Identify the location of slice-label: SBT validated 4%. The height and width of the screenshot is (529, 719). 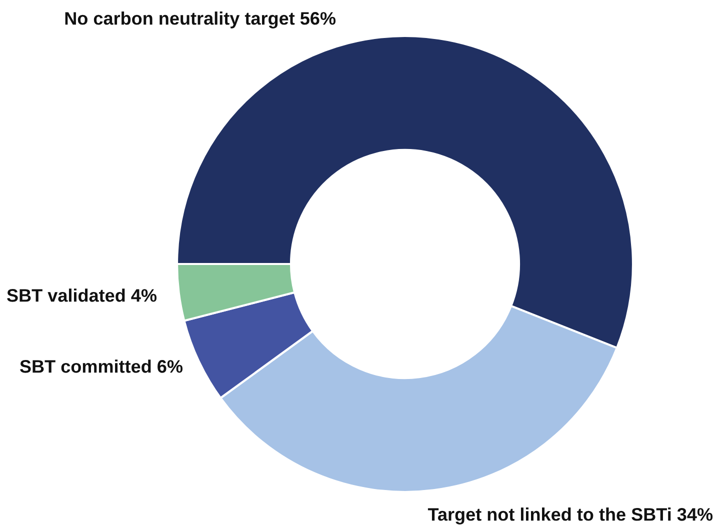
(82, 295).